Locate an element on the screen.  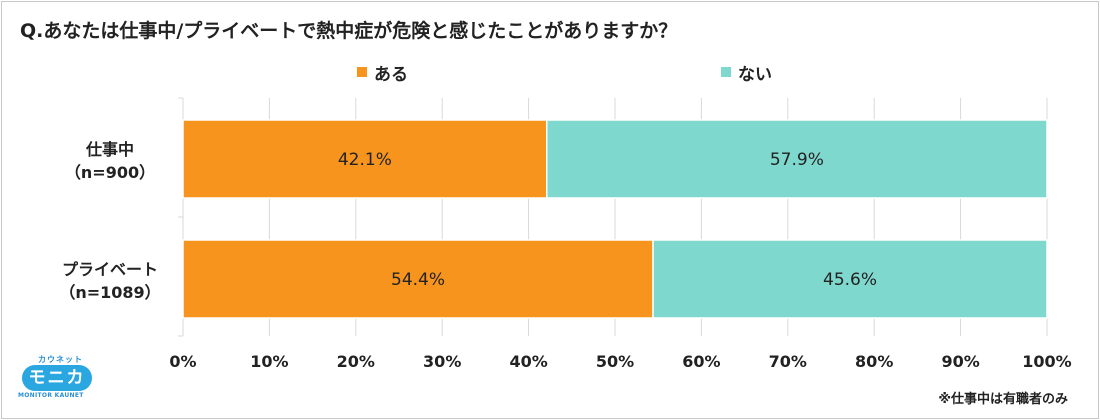
data-label: 45.6% is located at coordinates (850, 280).